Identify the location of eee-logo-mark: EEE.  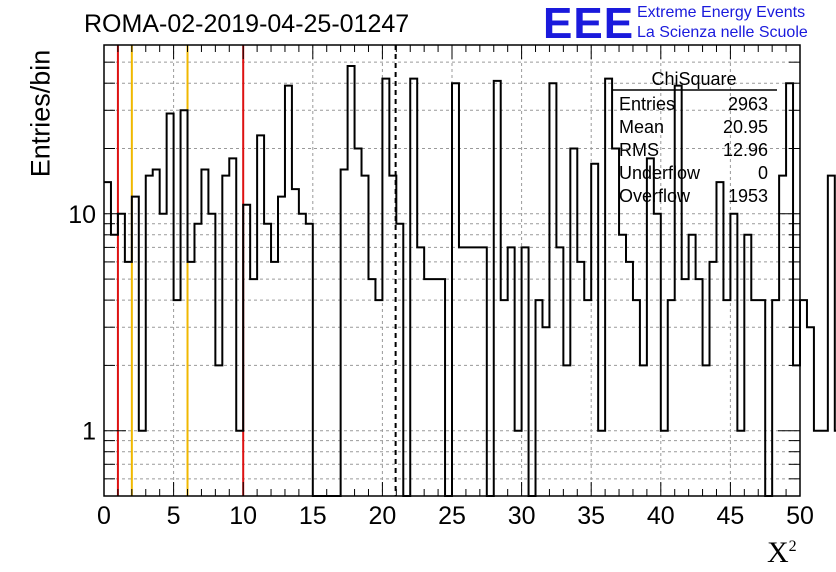
(589, 24).